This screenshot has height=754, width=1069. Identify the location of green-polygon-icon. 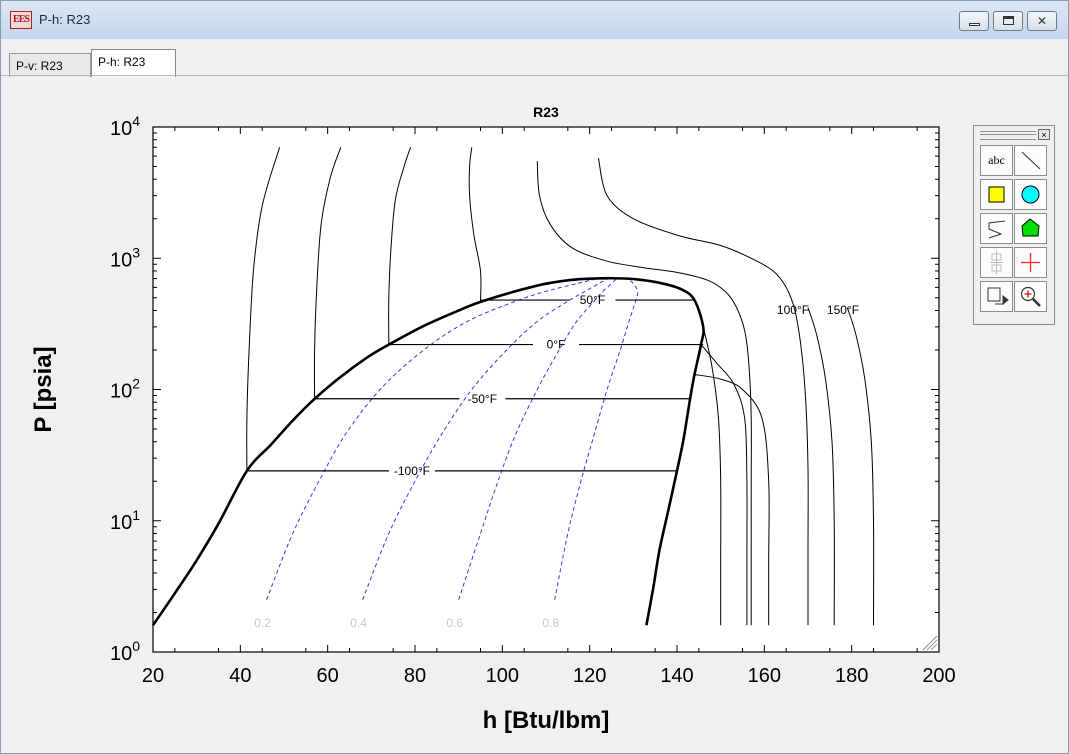
(1030, 227).